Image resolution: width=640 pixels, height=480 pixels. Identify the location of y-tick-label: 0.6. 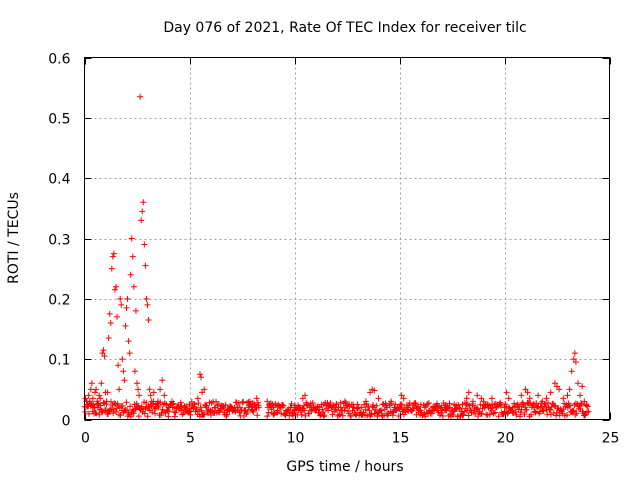
(59, 60).